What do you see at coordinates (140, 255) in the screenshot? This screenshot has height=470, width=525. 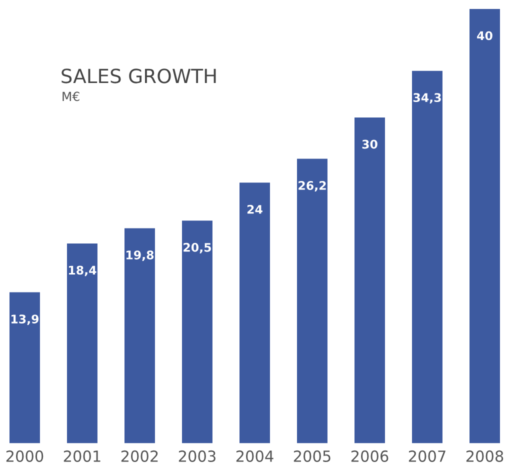 I see `data-label: 19,8` at bounding box center [140, 255].